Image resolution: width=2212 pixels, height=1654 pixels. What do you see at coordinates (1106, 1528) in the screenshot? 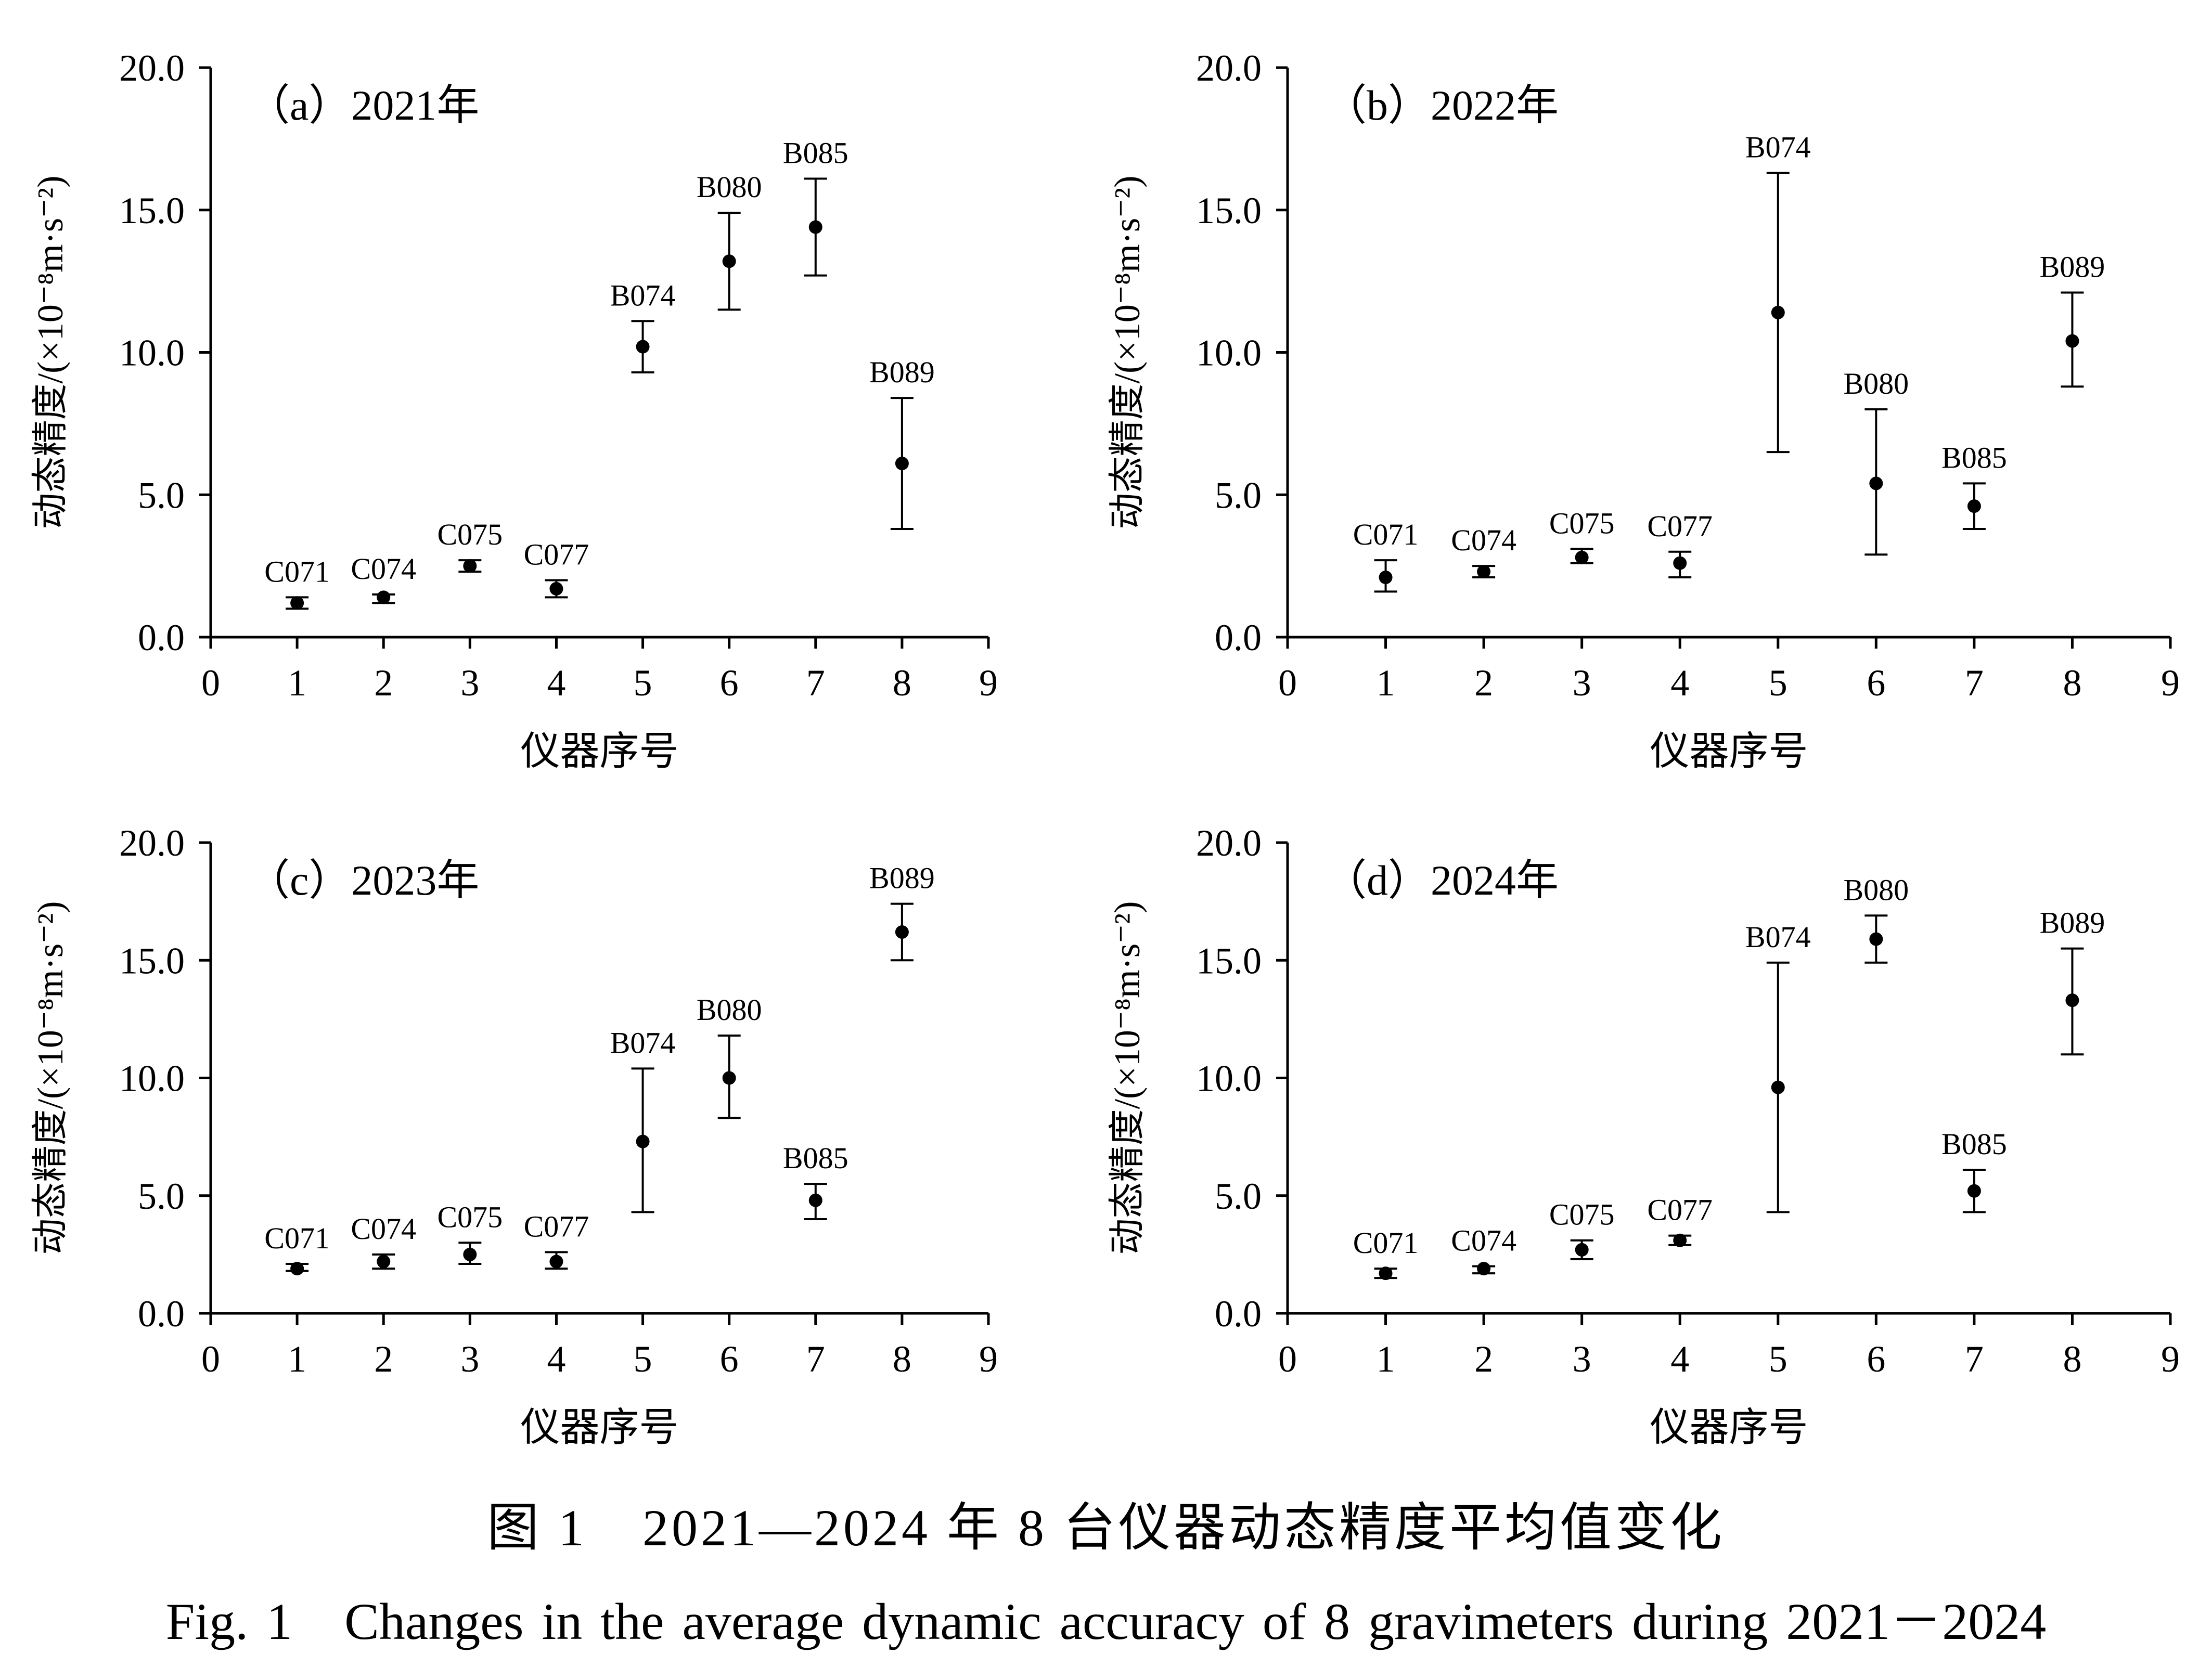
I see `figure-caption-chinese: 图 1 2021—2024 年 8 台仪器动态精度平均值变化` at bounding box center [1106, 1528].